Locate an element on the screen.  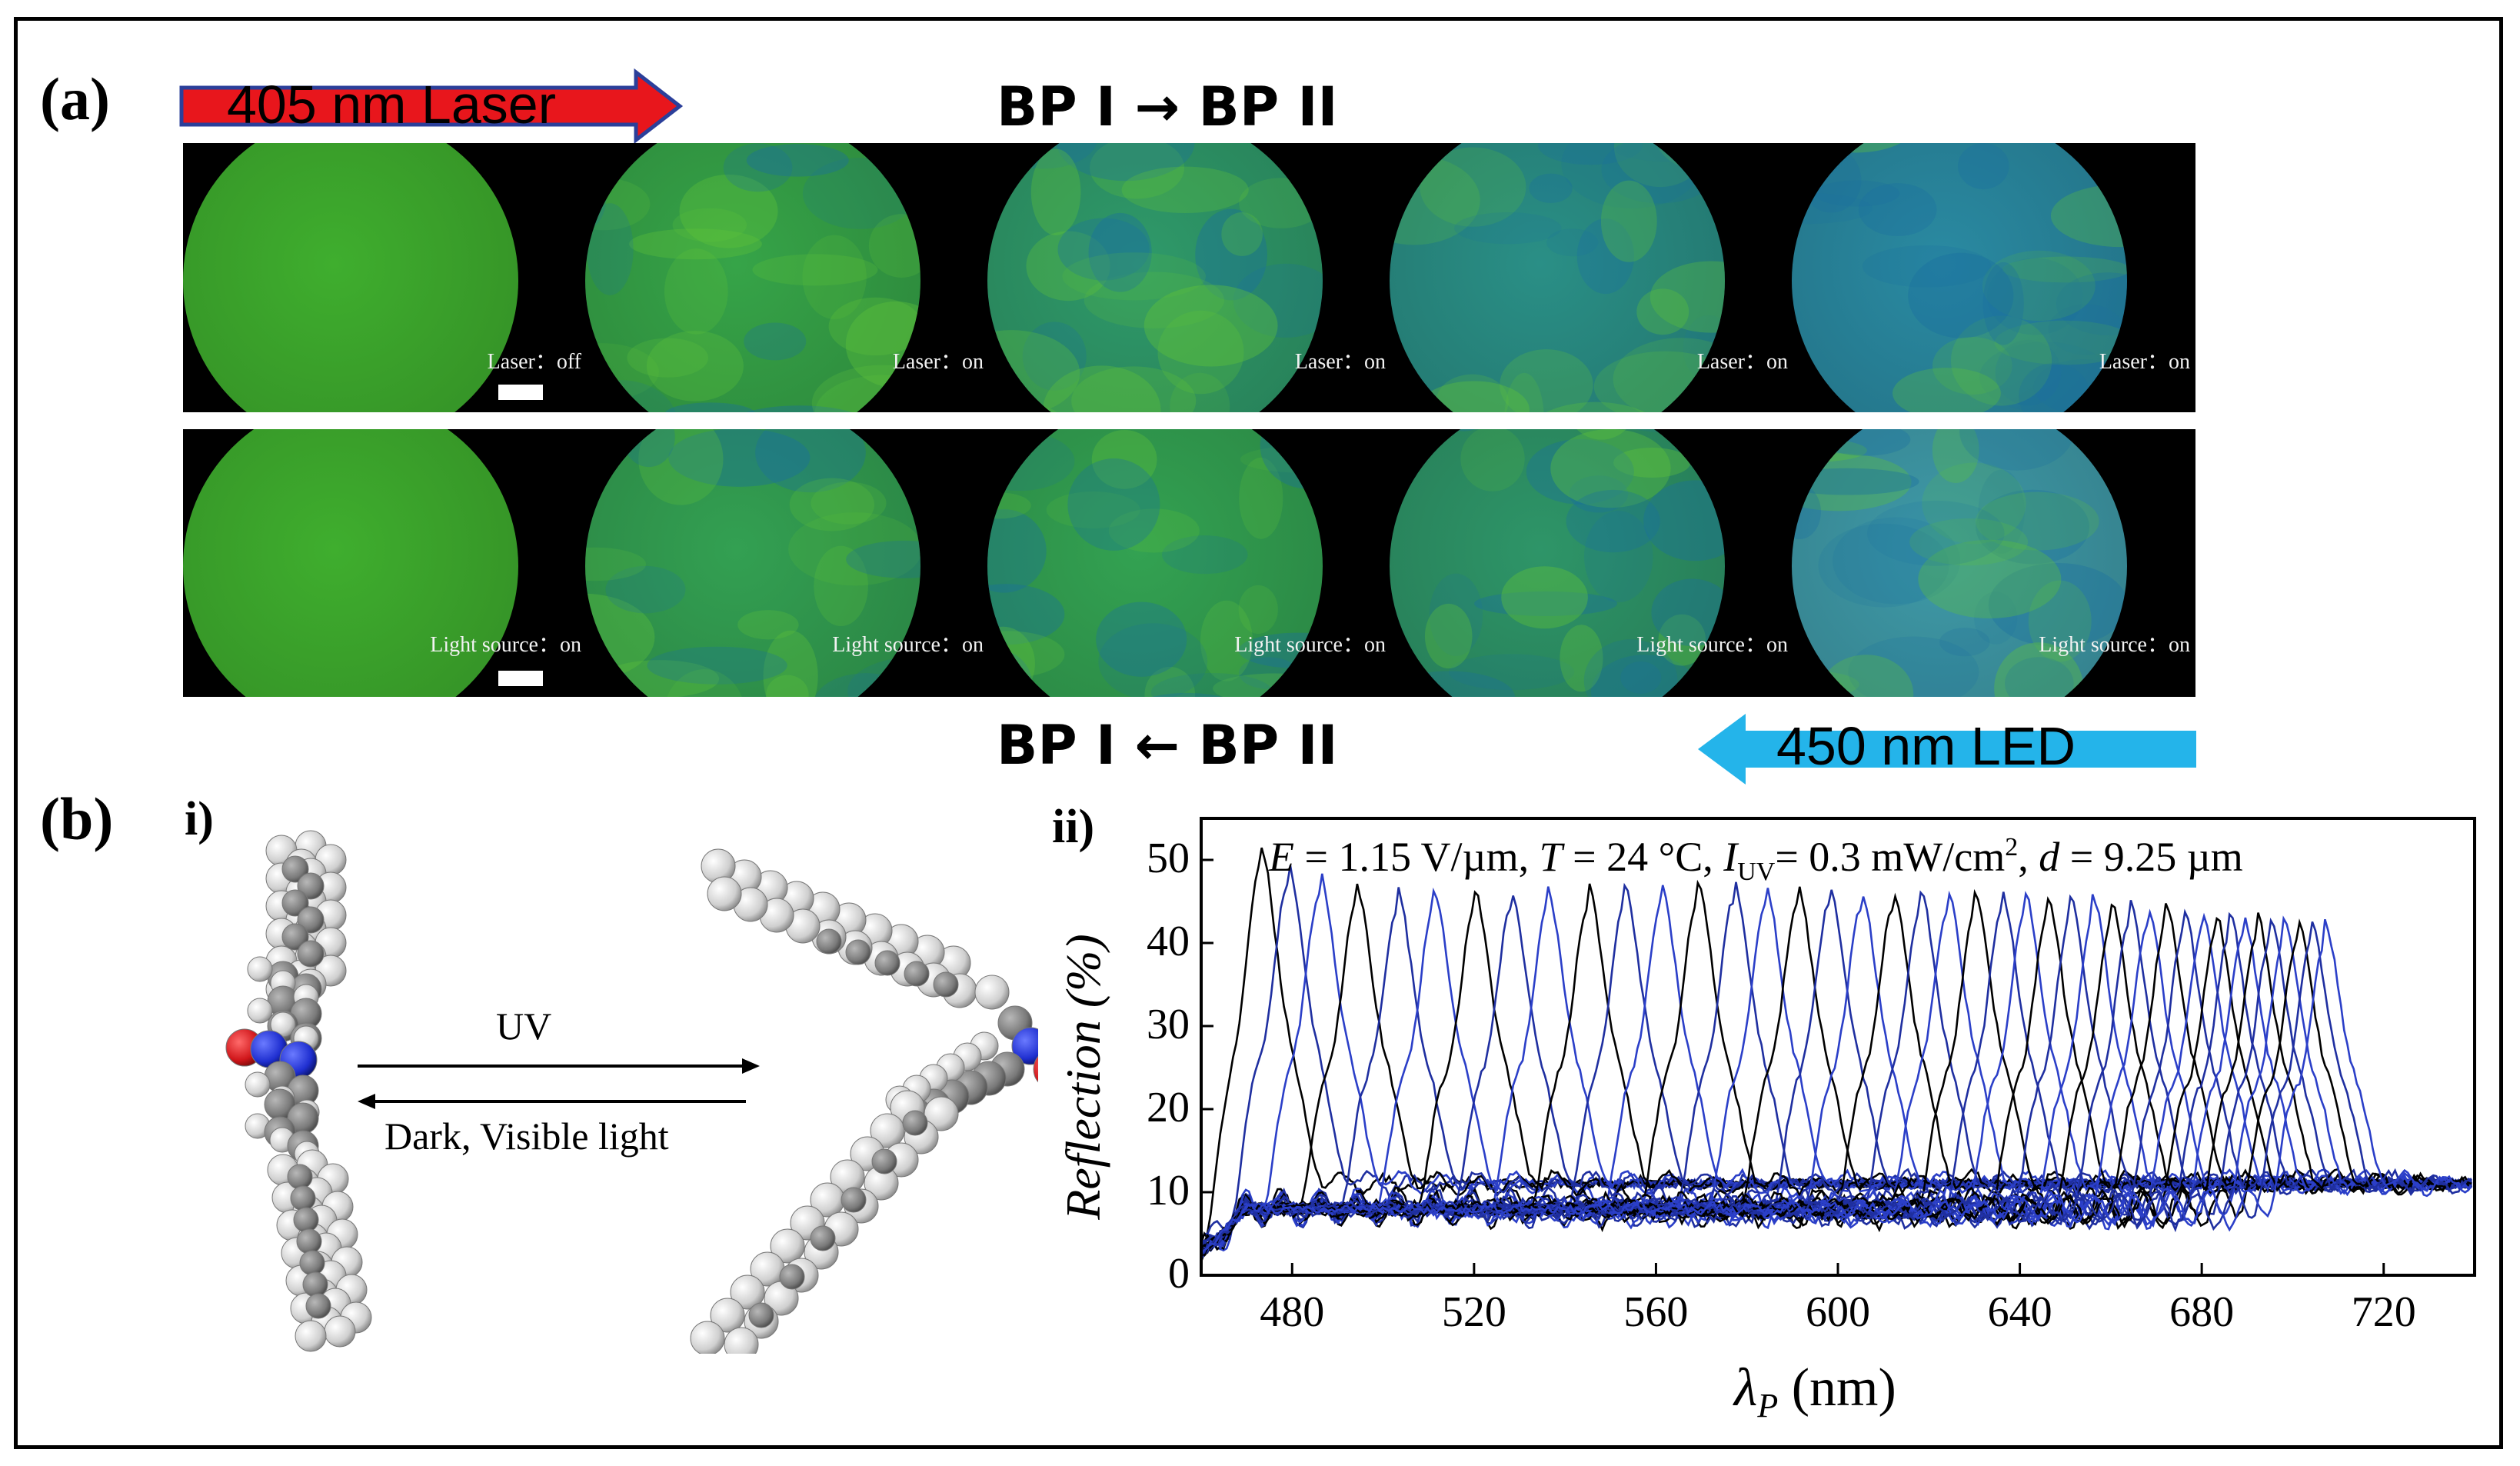
y-tick-label: 20 is located at coordinates (1168, 1107).